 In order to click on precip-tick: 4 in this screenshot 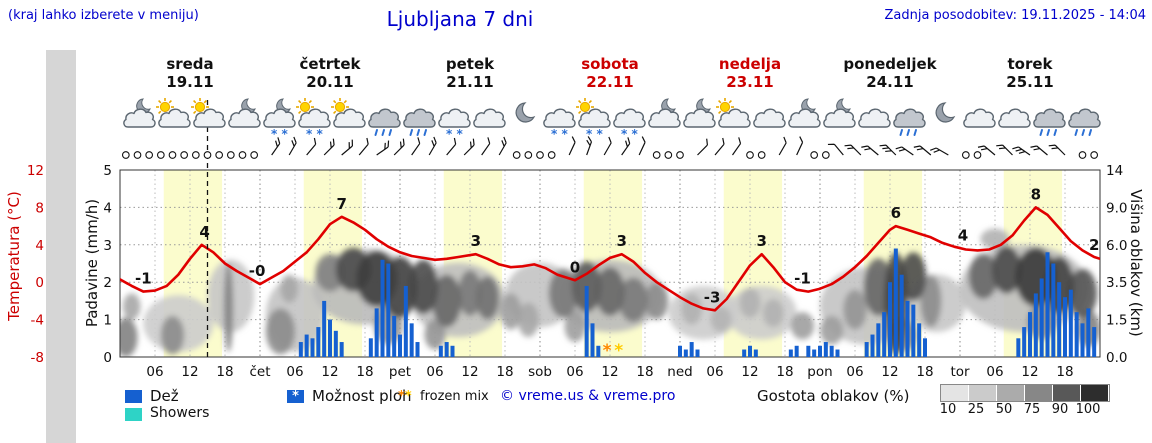, I will do `click(107, 208)`.